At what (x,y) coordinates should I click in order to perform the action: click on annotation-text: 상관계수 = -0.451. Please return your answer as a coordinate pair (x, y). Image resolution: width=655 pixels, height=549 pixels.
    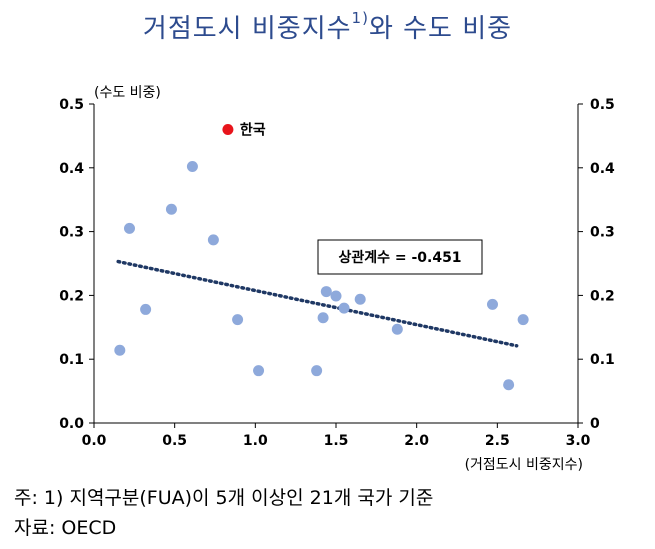
    Looking at the image, I should click on (399, 257).